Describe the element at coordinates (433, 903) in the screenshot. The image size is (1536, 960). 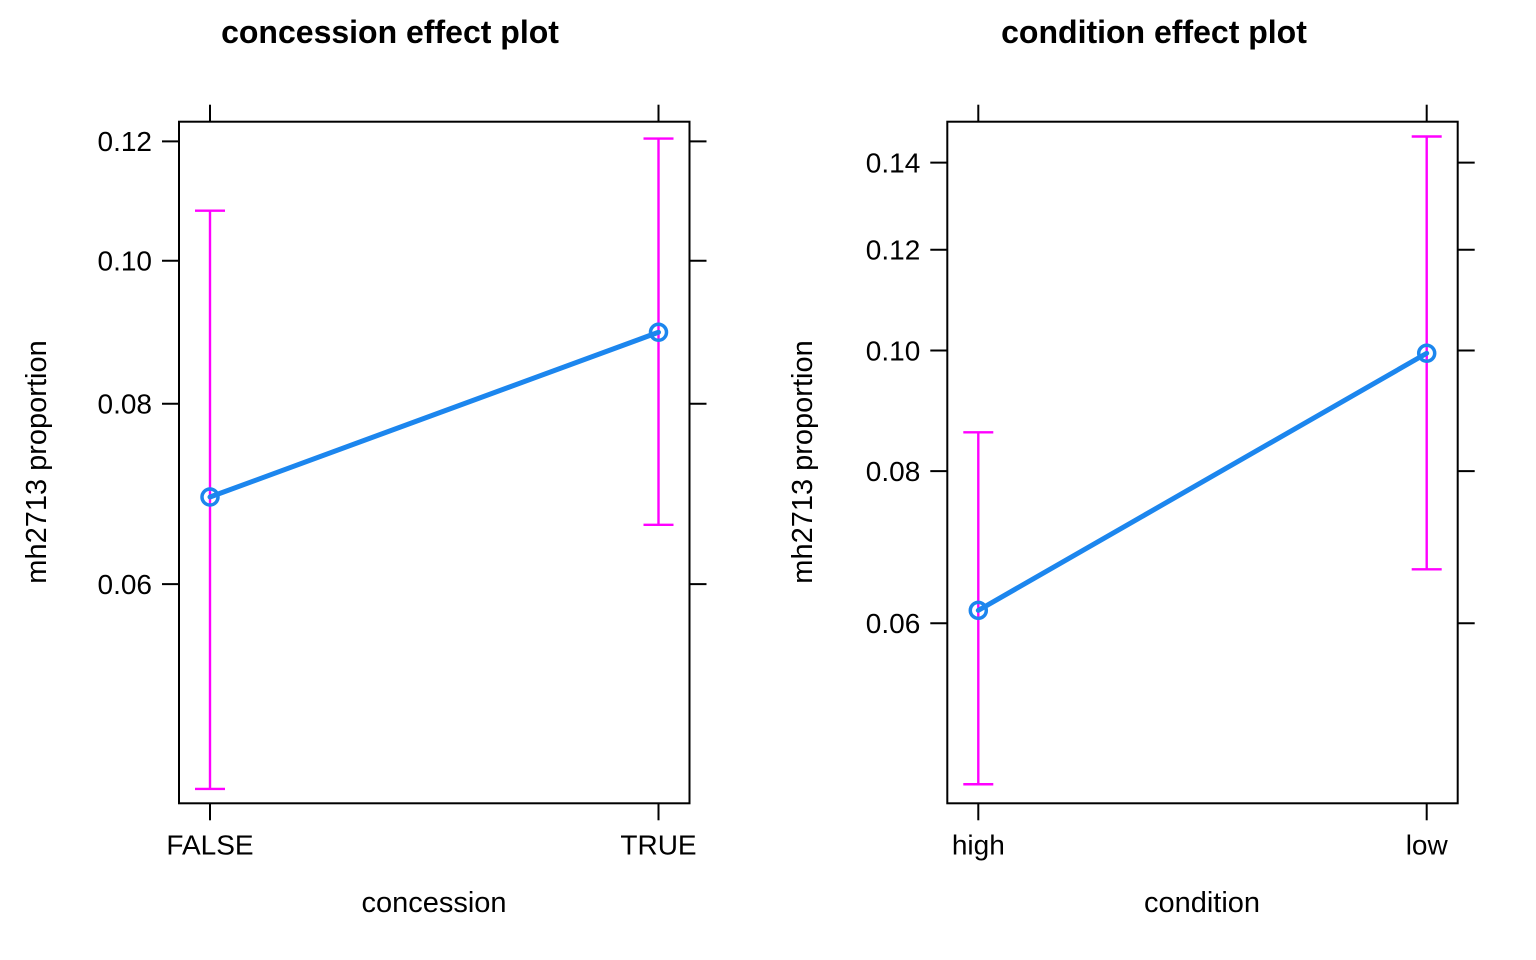
I see `x-axis-title: concession` at that location.